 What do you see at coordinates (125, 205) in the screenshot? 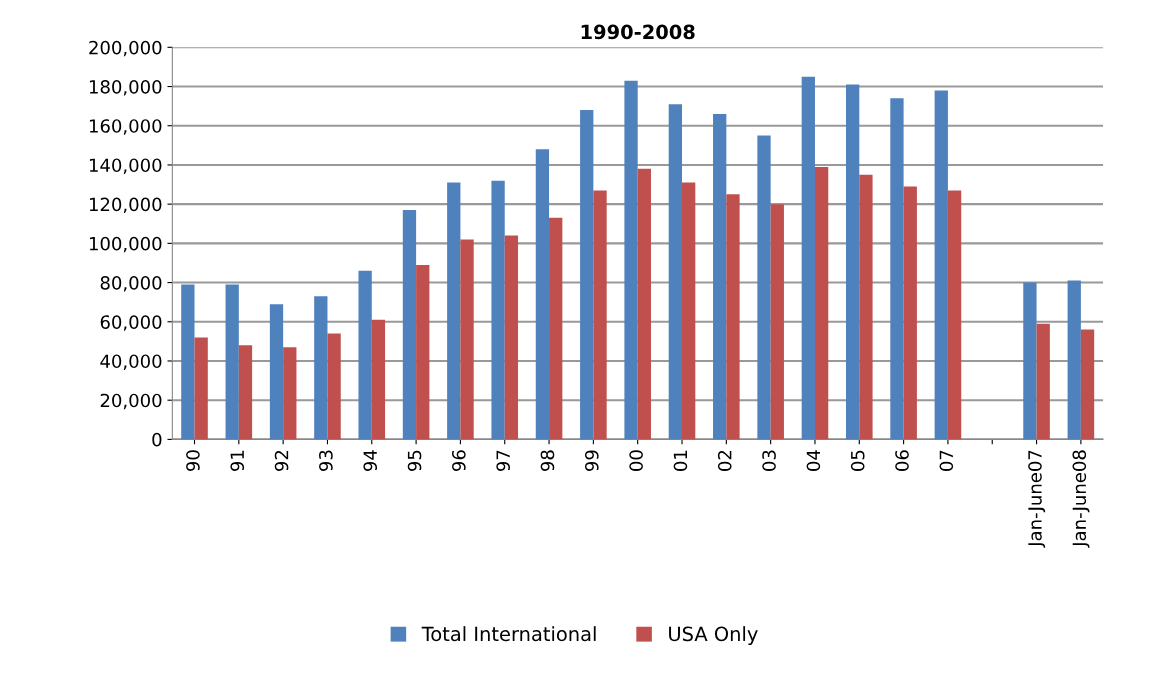
I see `y-tick-label: 120,000` at bounding box center [125, 205].